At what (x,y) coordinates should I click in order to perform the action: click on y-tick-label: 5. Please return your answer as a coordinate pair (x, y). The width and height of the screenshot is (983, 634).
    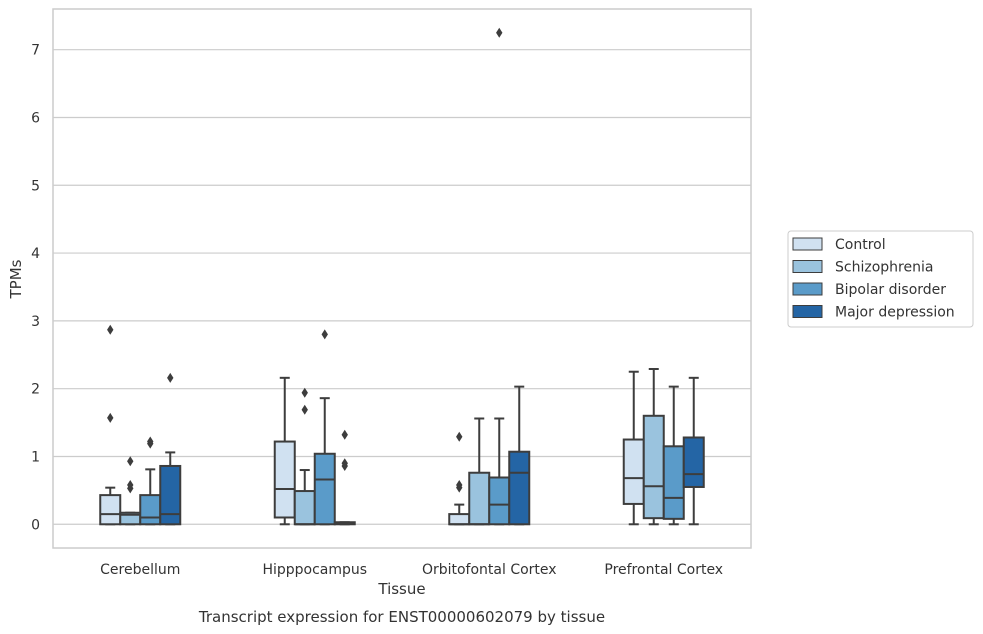
    Looking at the image, I should click on (35, 186).